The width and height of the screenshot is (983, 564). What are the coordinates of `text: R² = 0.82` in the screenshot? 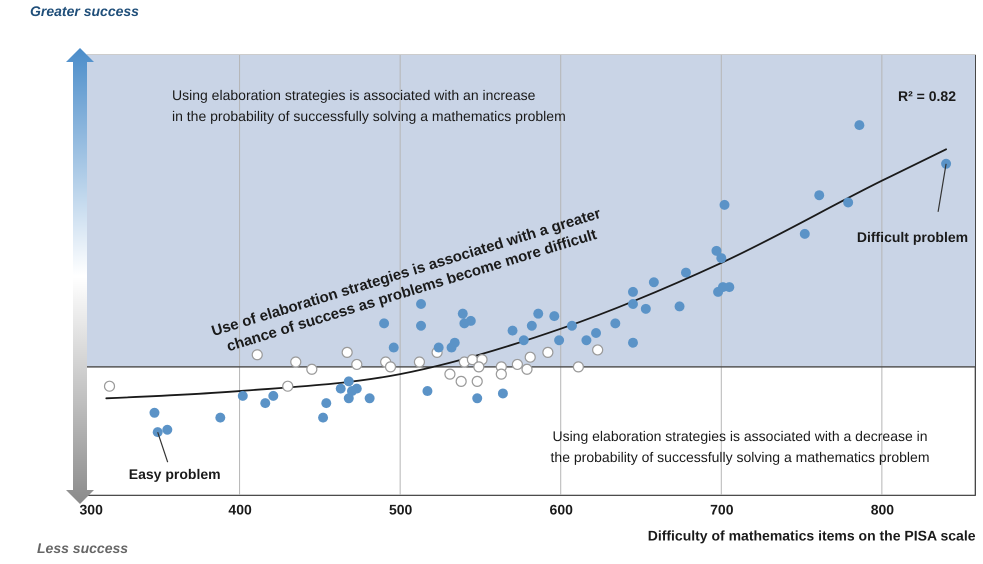 It's located at (927, 96).